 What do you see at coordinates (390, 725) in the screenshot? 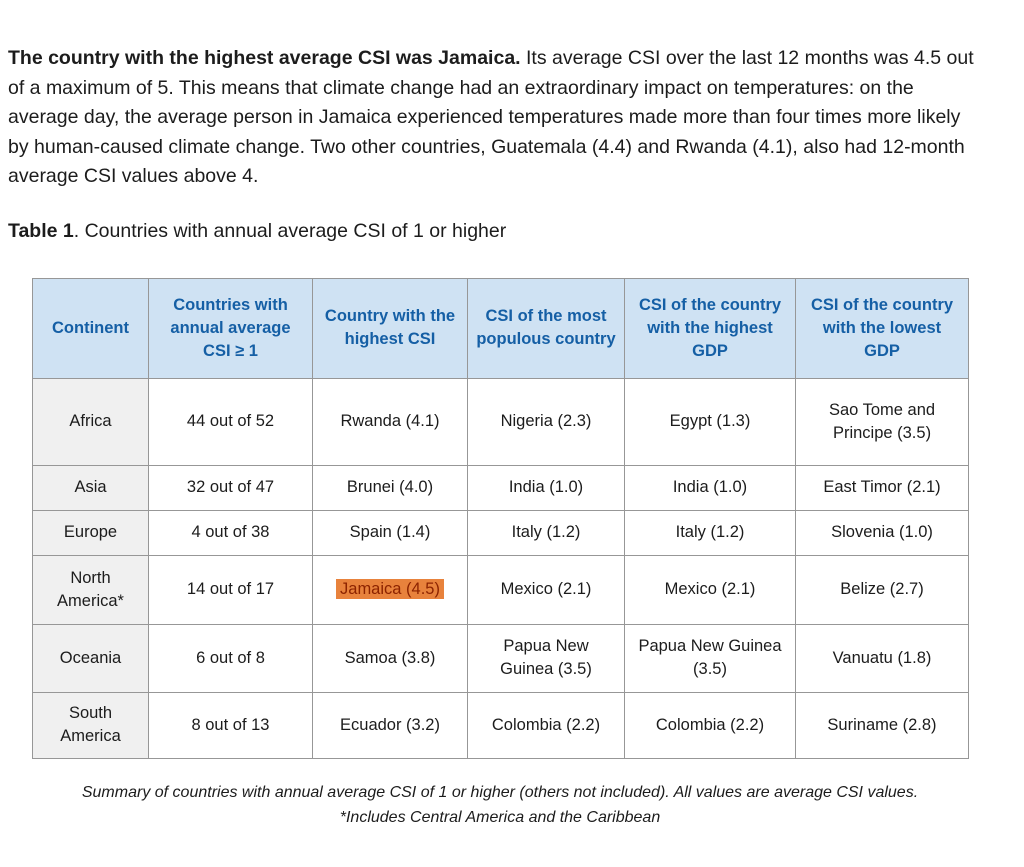
I see `table-cell: Ecuador (3.2)` at bounding box center [390, 725].